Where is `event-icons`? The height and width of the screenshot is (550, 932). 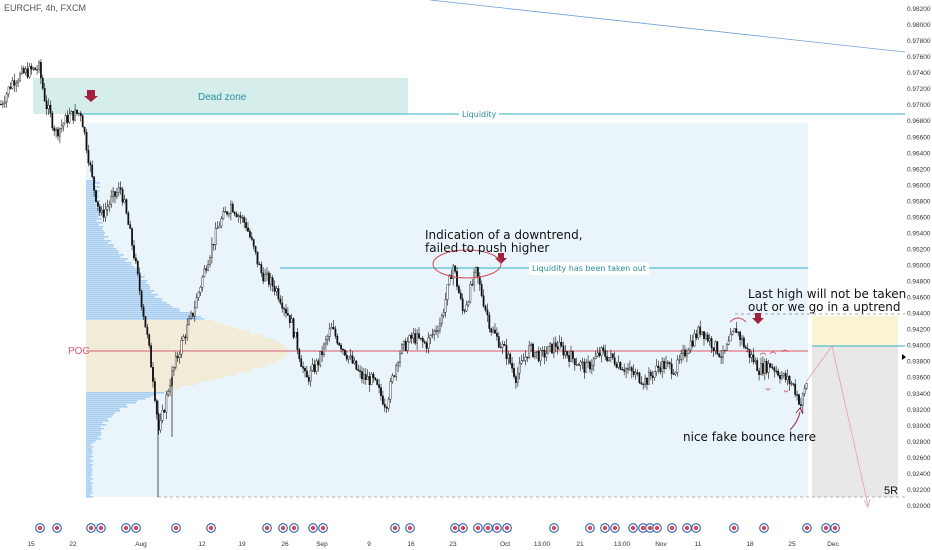
event-icons is located at coordinates (437, 528).